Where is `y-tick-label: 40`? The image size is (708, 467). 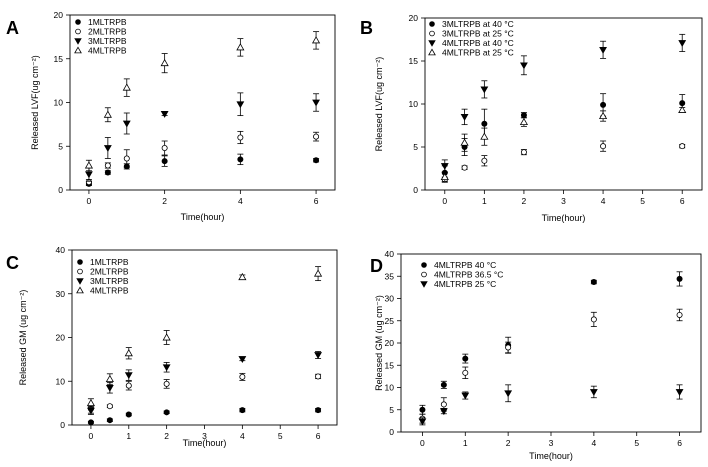 y-tick-label: 40 is located at coordinates (61, 250).